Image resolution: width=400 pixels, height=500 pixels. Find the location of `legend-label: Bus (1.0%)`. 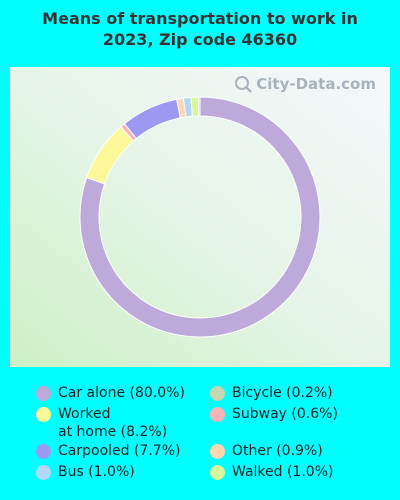

legend-label: Bus (1.0%) is located at coordinates (96, 472).